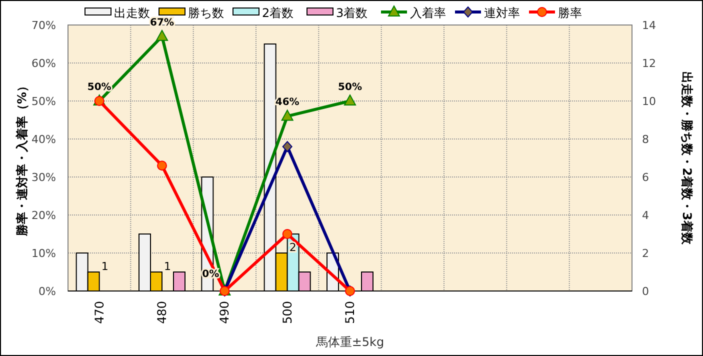 This screenshot has height=356, width=703. What do you see at coordinates (47, 291) in the screenshot?
I see `y-tick-label: 0%` at bounding box center [47, 291].